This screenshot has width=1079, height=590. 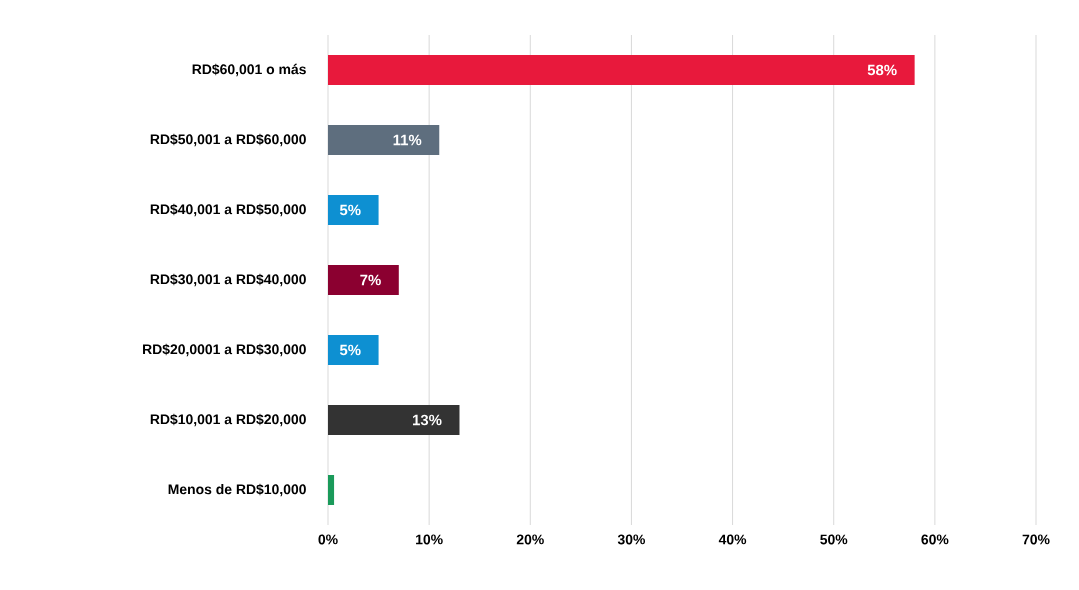 What do you see at coordinates (249, 70) in the screenshot?
I see `y-tick-label: RD$60,001 o más` at bounding box center [249, 70].